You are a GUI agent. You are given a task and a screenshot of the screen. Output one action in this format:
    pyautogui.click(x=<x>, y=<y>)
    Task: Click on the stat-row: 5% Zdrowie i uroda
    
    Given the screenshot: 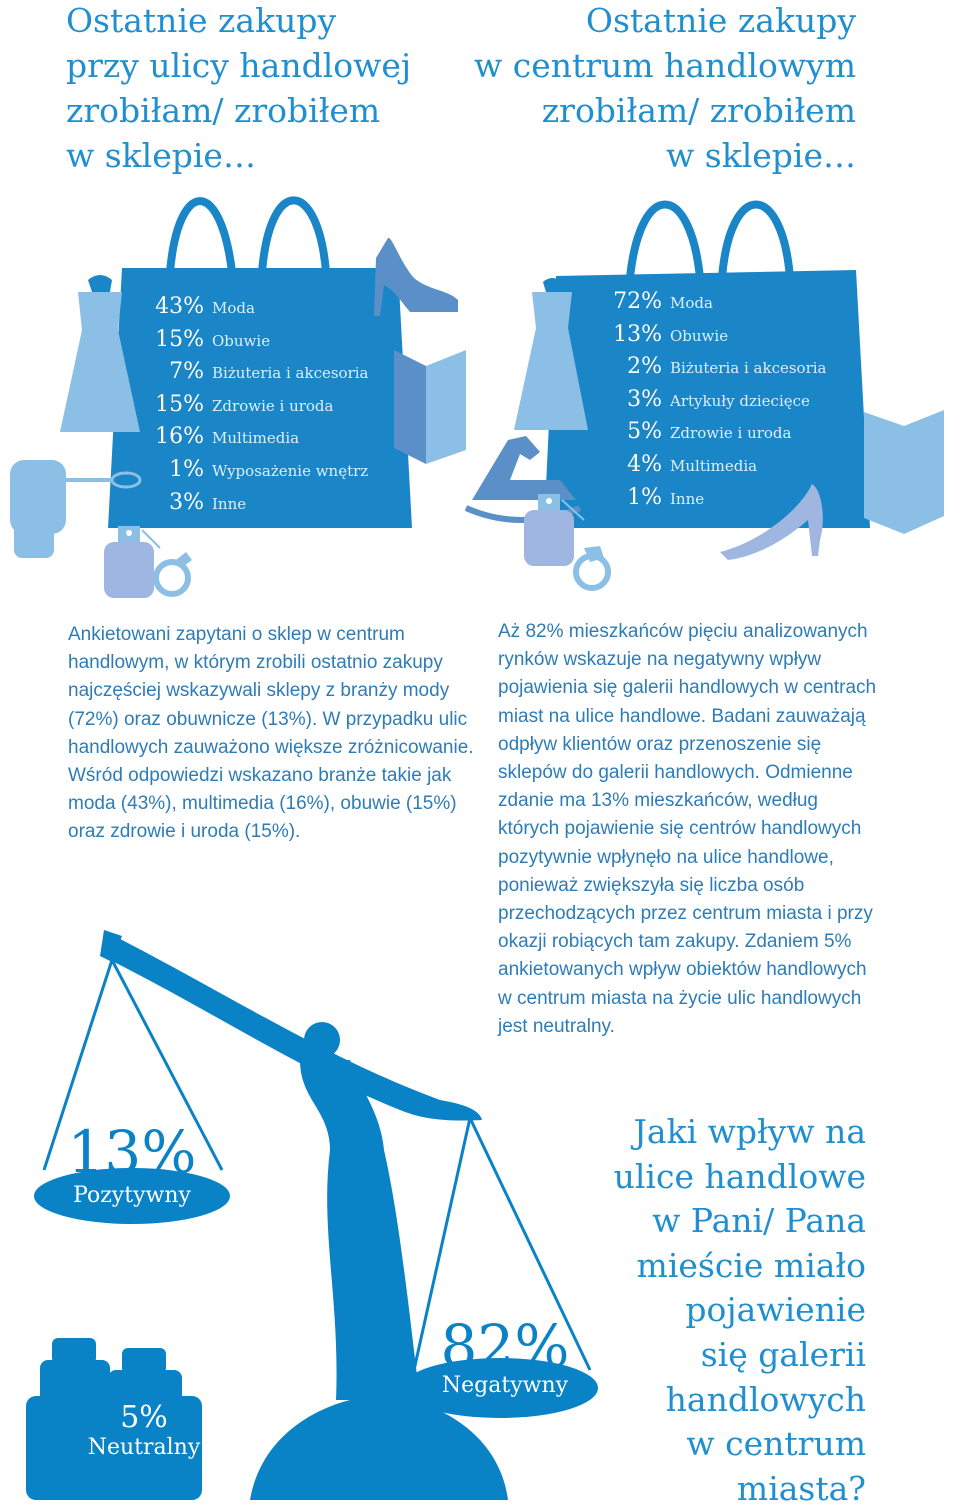 What is the action you would take?
    pyautogui.click(x=713, y=435)
    